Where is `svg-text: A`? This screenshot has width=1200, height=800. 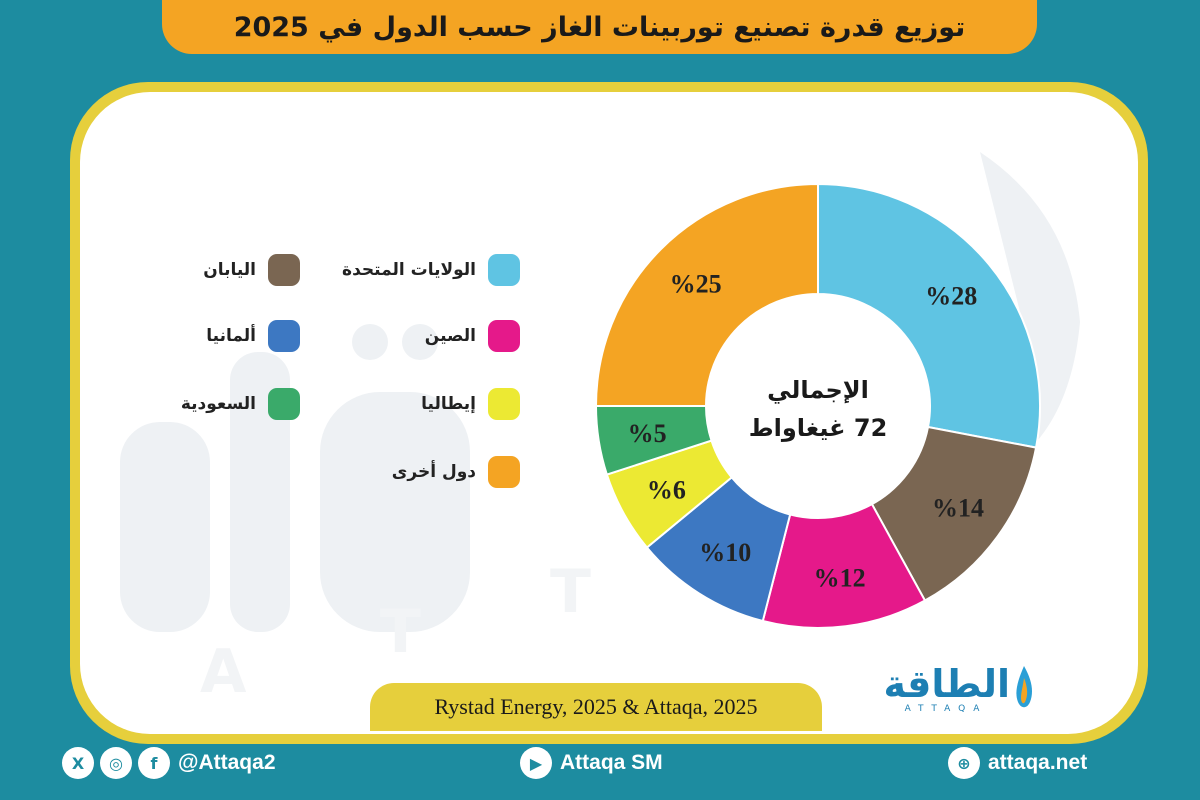 svg-text: A is located at coordinates (223, 672).